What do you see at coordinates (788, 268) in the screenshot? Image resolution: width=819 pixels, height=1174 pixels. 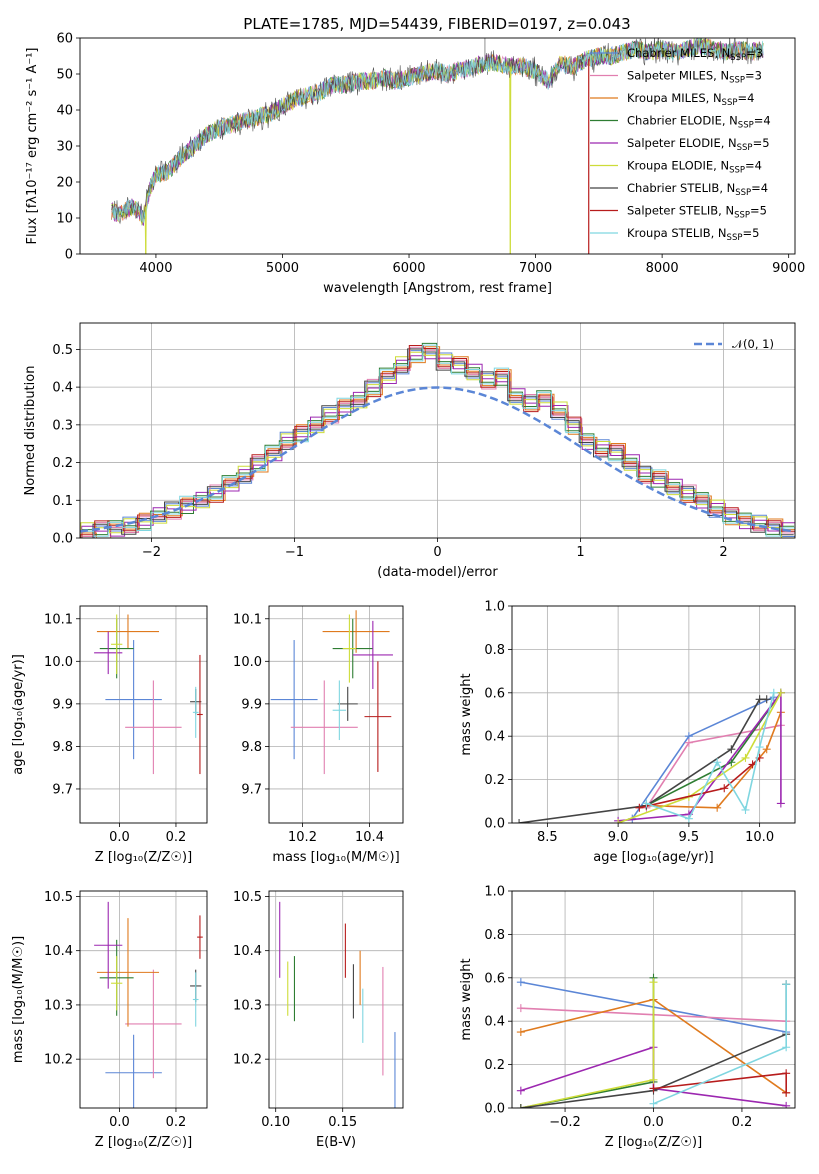 I see `x-tick-label: 9000` at bounding box center [788, 268].